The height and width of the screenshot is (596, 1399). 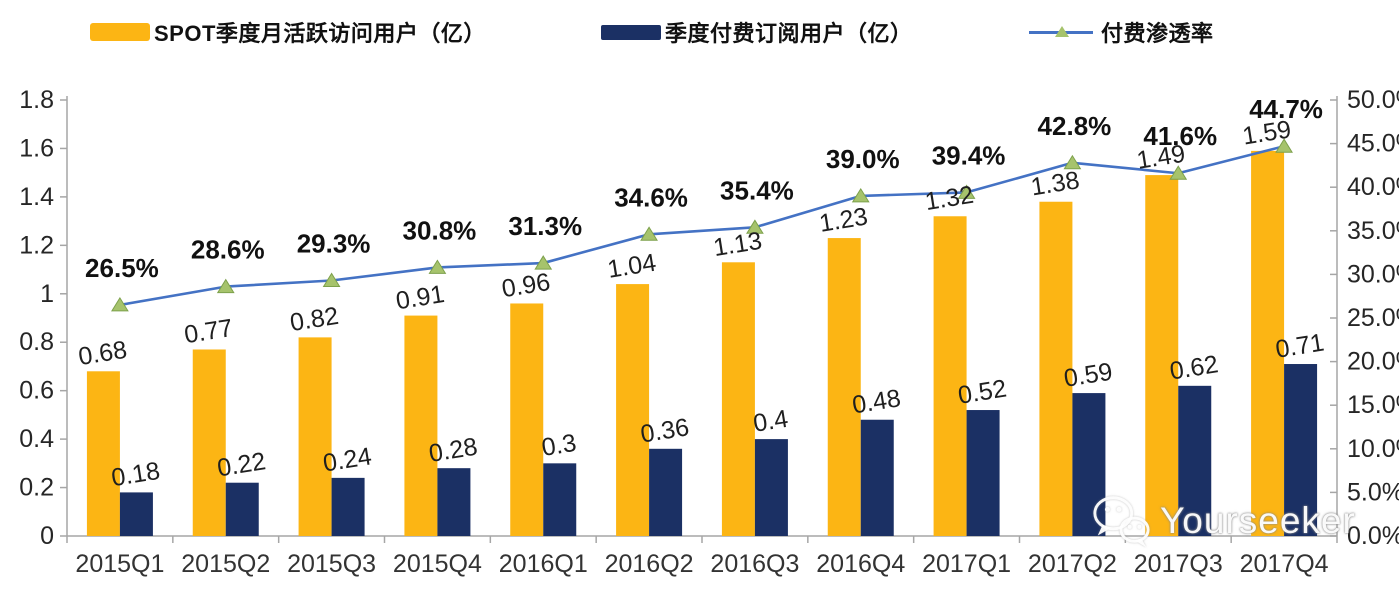 I want to click on left-axis-tick-label: 0.2, so click(x=36, y=488).